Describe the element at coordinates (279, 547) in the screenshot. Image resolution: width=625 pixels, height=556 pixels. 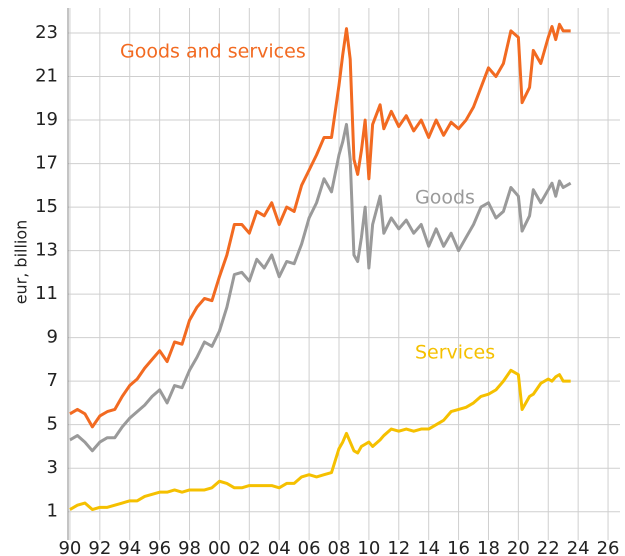
I see `x-tick-label: 04` at that location.